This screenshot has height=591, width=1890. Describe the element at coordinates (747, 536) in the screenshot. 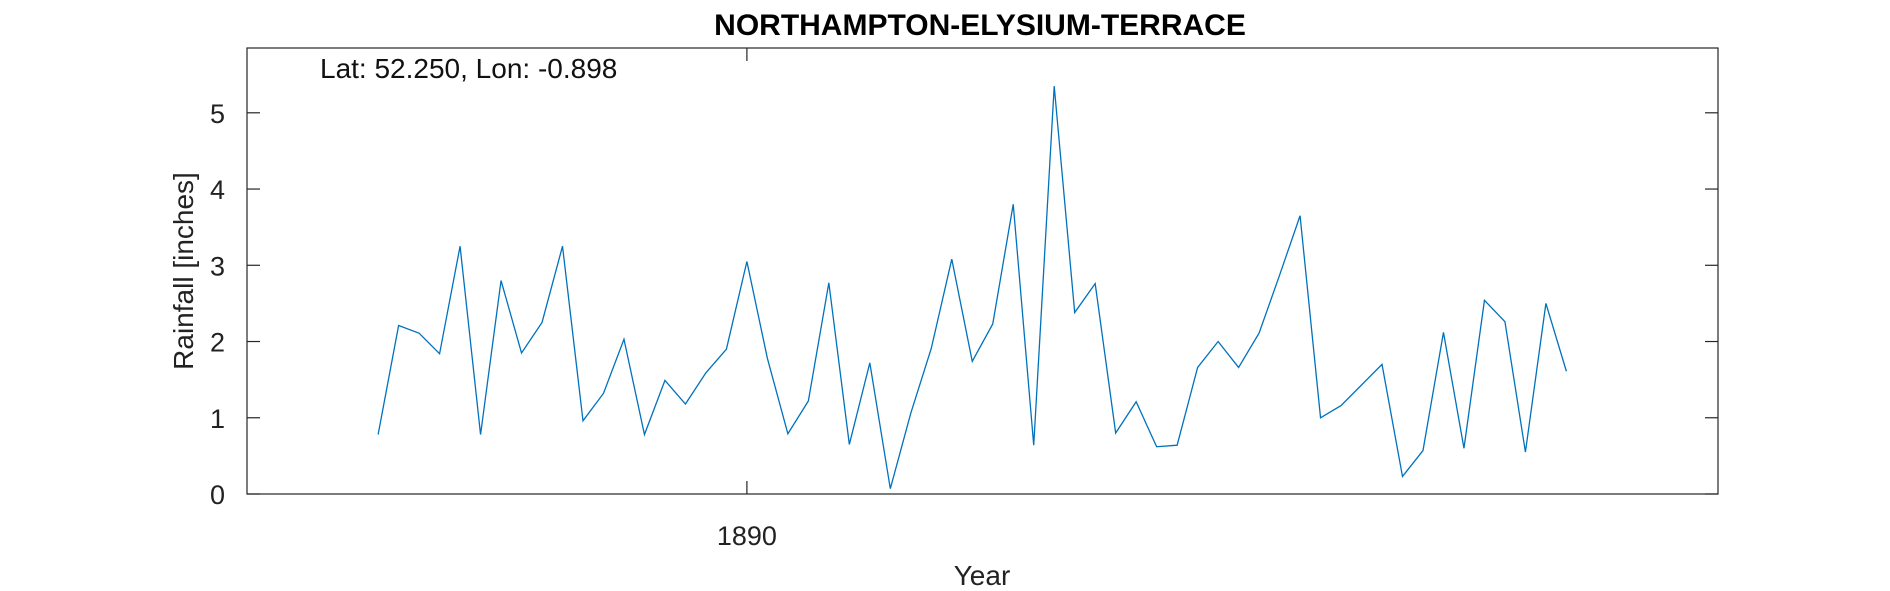

I see `x-tick-label: 1890` at that location.